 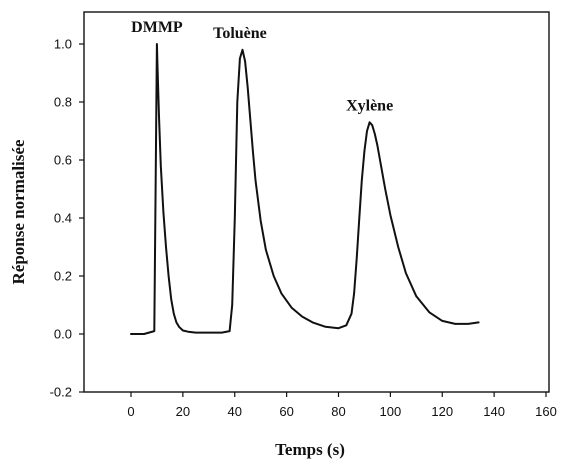 I want to click on x-tick-label: 140, so click(x=494, y=411).